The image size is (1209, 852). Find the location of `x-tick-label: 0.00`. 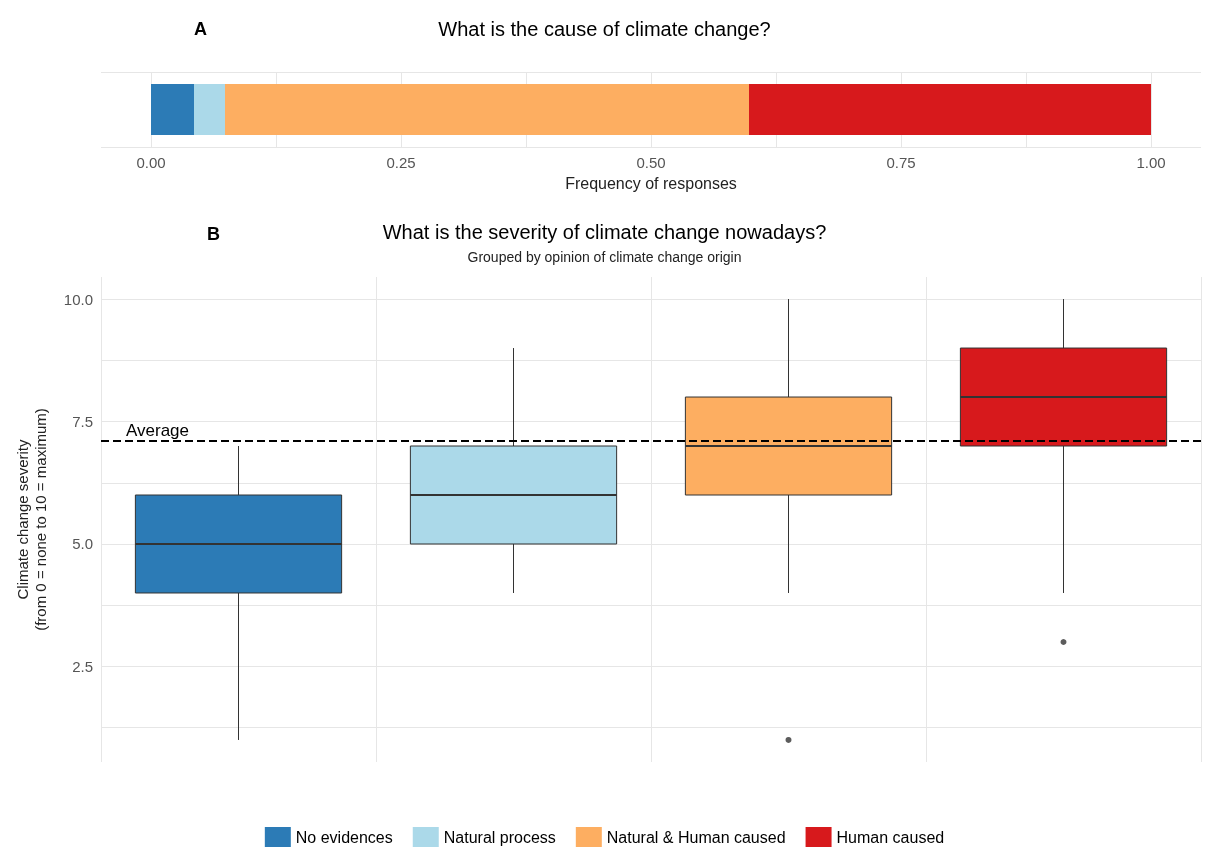

x-tick-label: 0.00 is located at coordinates (151, 162).